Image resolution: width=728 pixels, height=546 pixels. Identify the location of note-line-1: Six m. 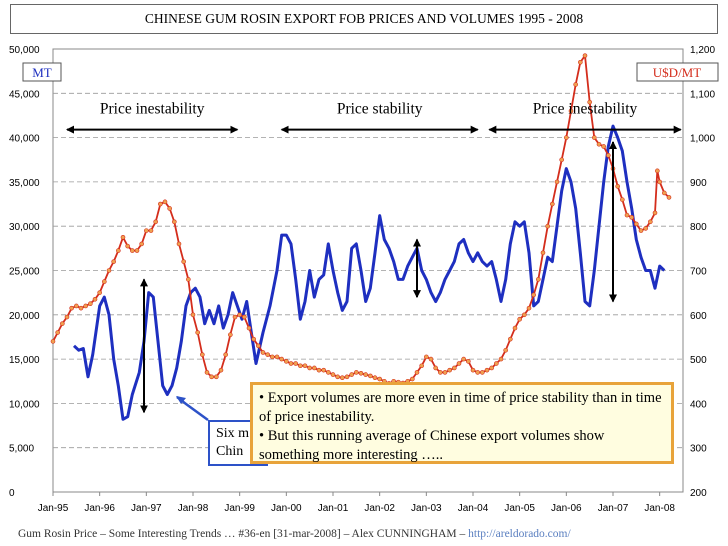
(233, 433).